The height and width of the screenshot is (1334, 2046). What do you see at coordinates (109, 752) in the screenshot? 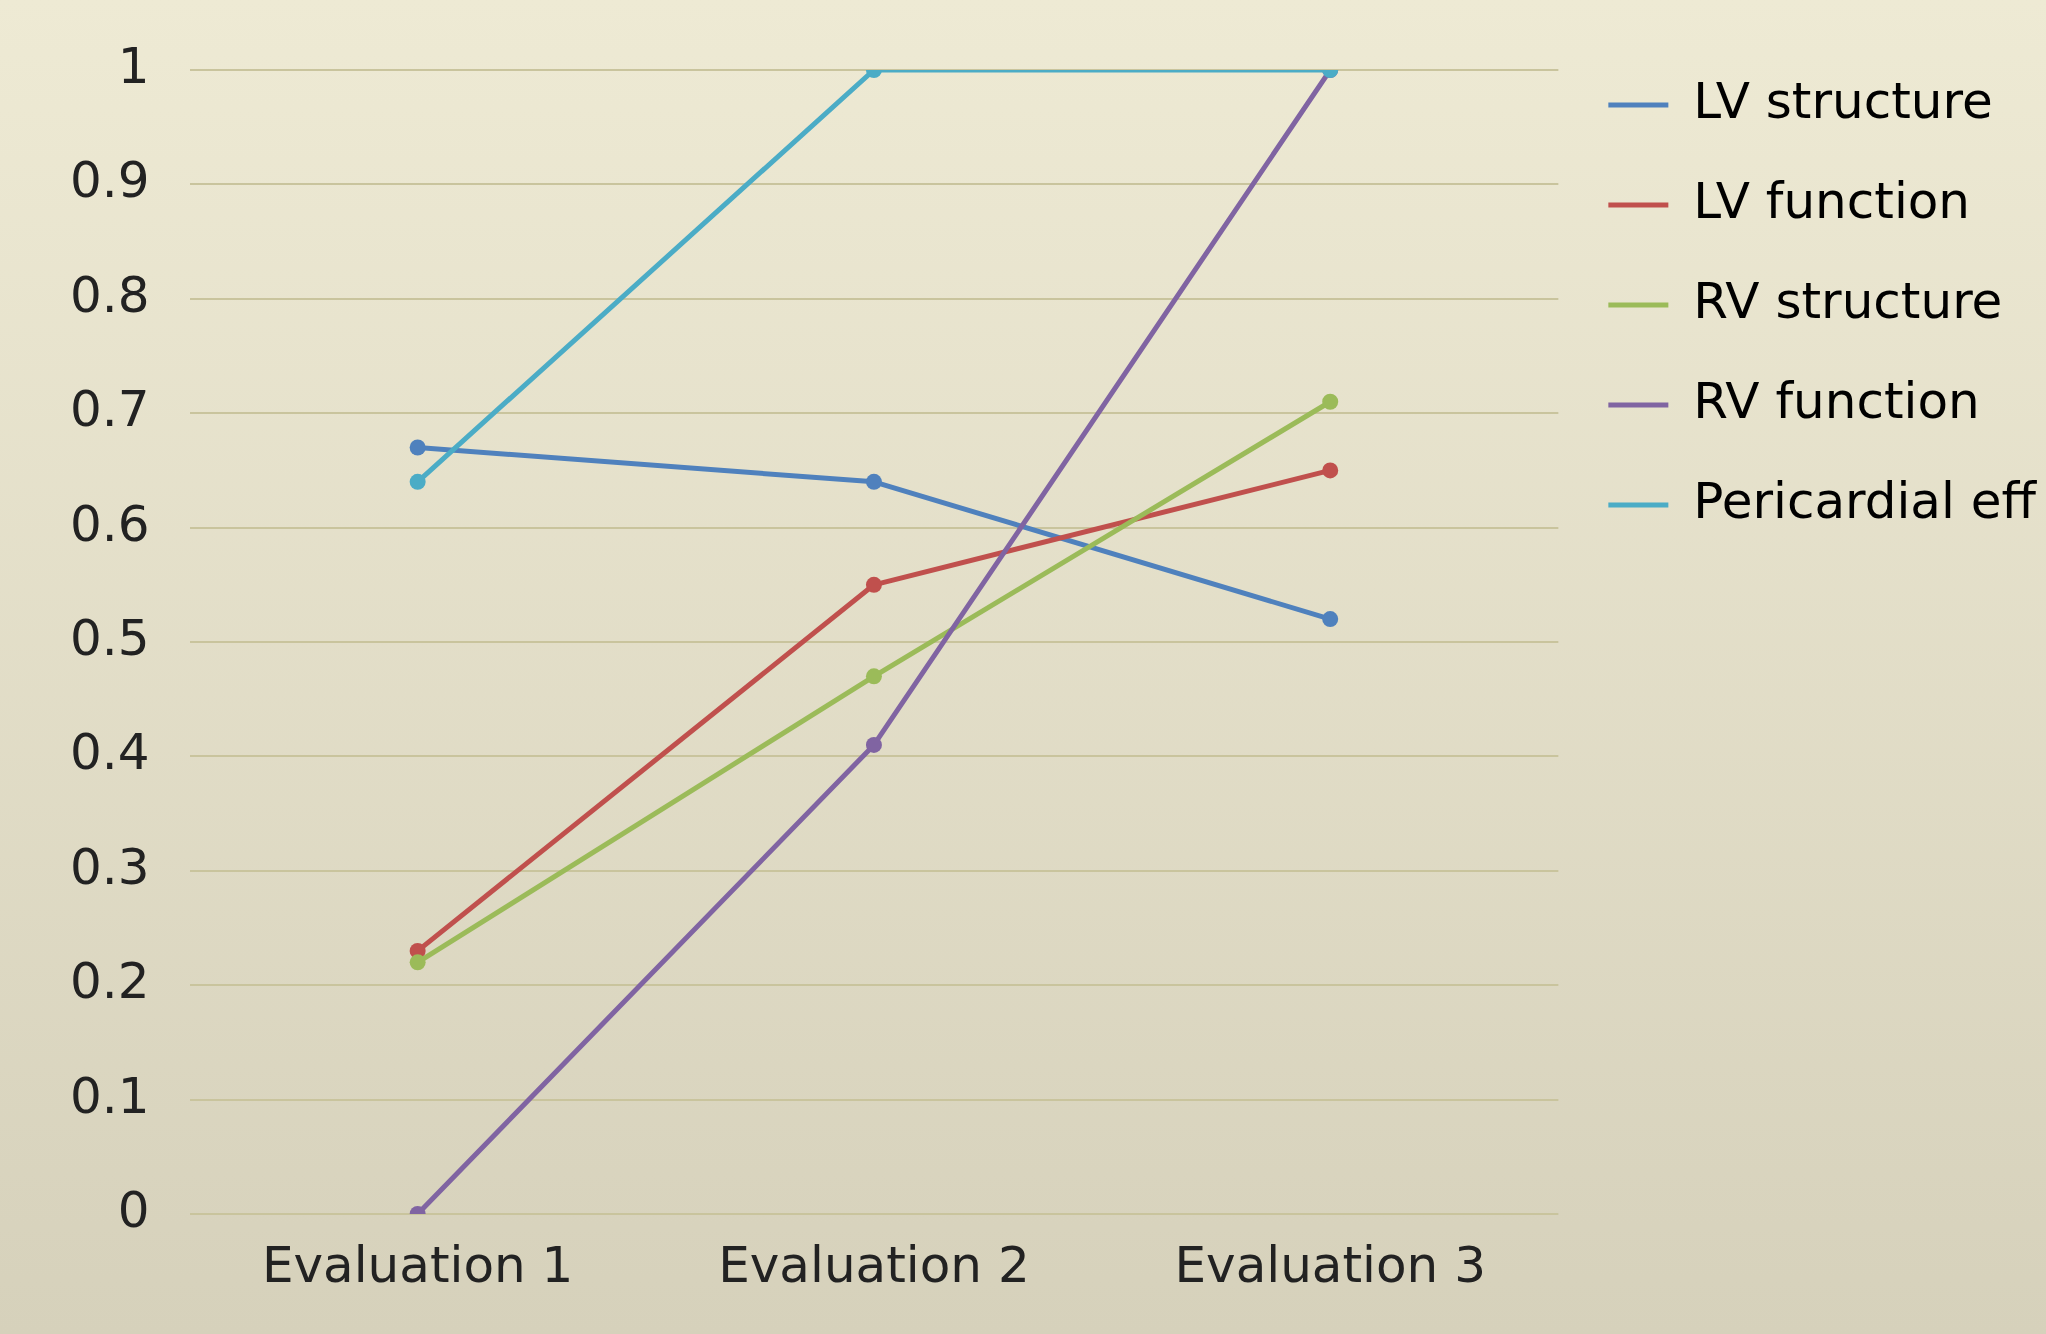
I see `y-tick-label: 0.4` at bounding box center [109, 752].